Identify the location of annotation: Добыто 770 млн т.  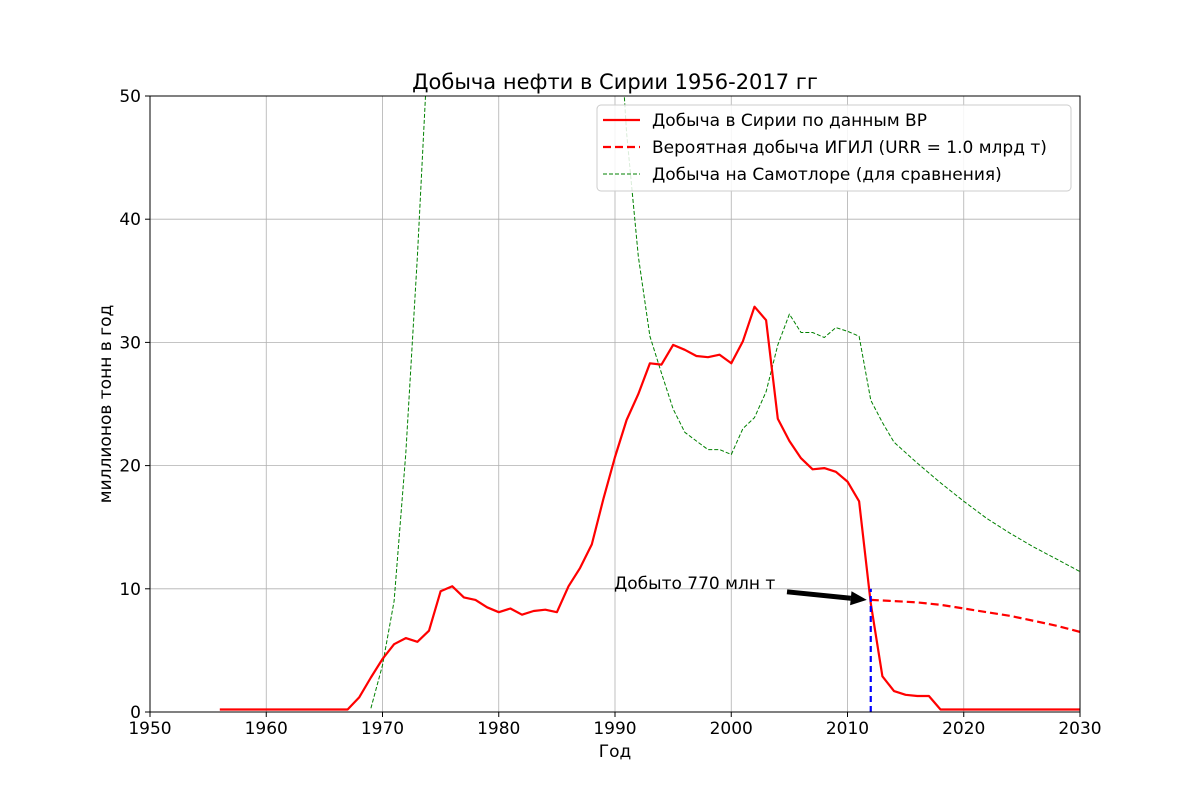
(740, 590).